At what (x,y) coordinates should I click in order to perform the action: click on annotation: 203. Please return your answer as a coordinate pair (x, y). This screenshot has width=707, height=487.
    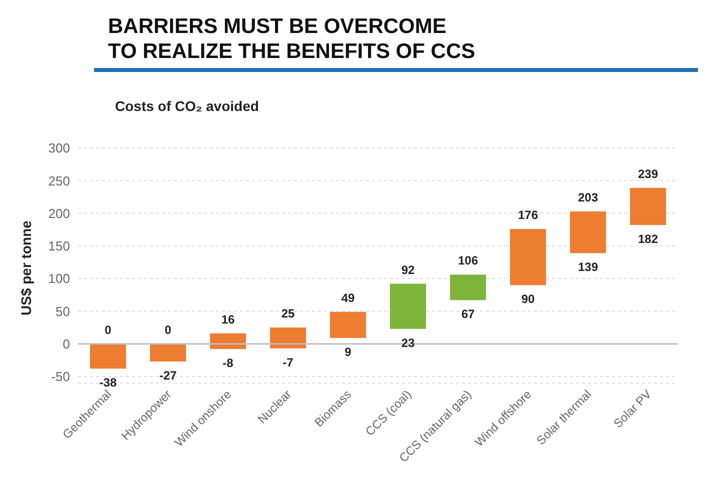
    Looking at the image, I should click on (588, 197).